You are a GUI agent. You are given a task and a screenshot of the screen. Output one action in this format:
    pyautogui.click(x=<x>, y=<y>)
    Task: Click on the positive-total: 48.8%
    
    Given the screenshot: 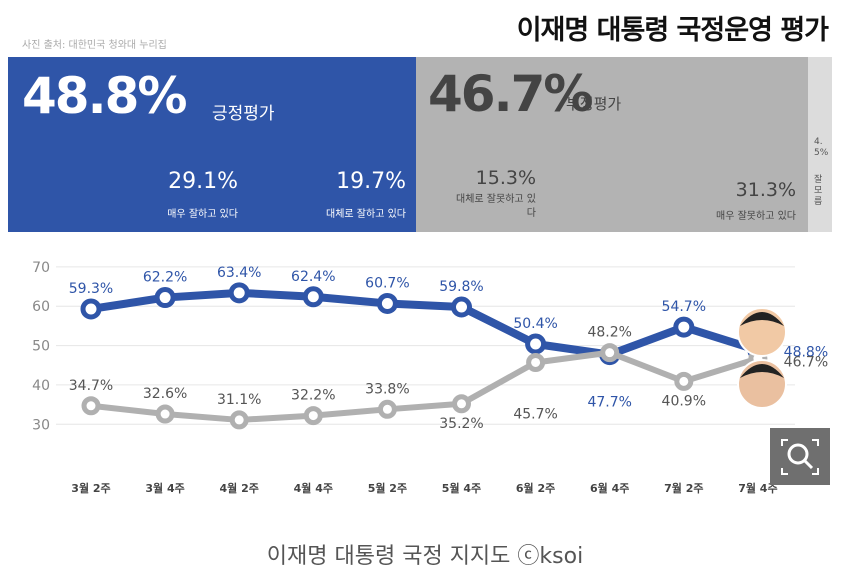 What is the action you would take?
    pyautogui.click(x=104, y=96)
    